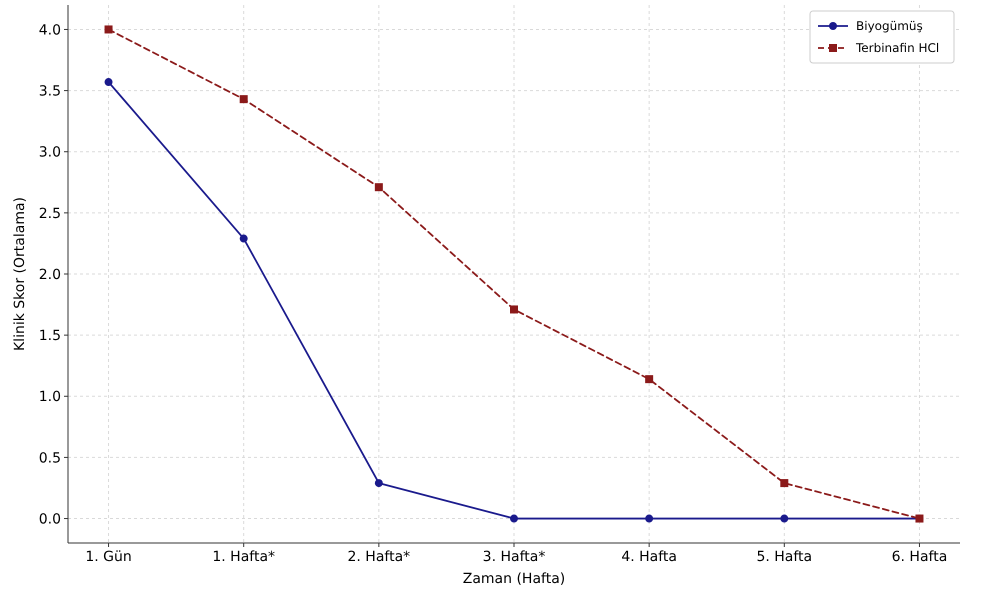 The height and width of the screenshot is (595, 998). Describe the element at coordinates (244, 557) in the screenshot. I see `x-tick-label: 1. Hafta*` at that location.